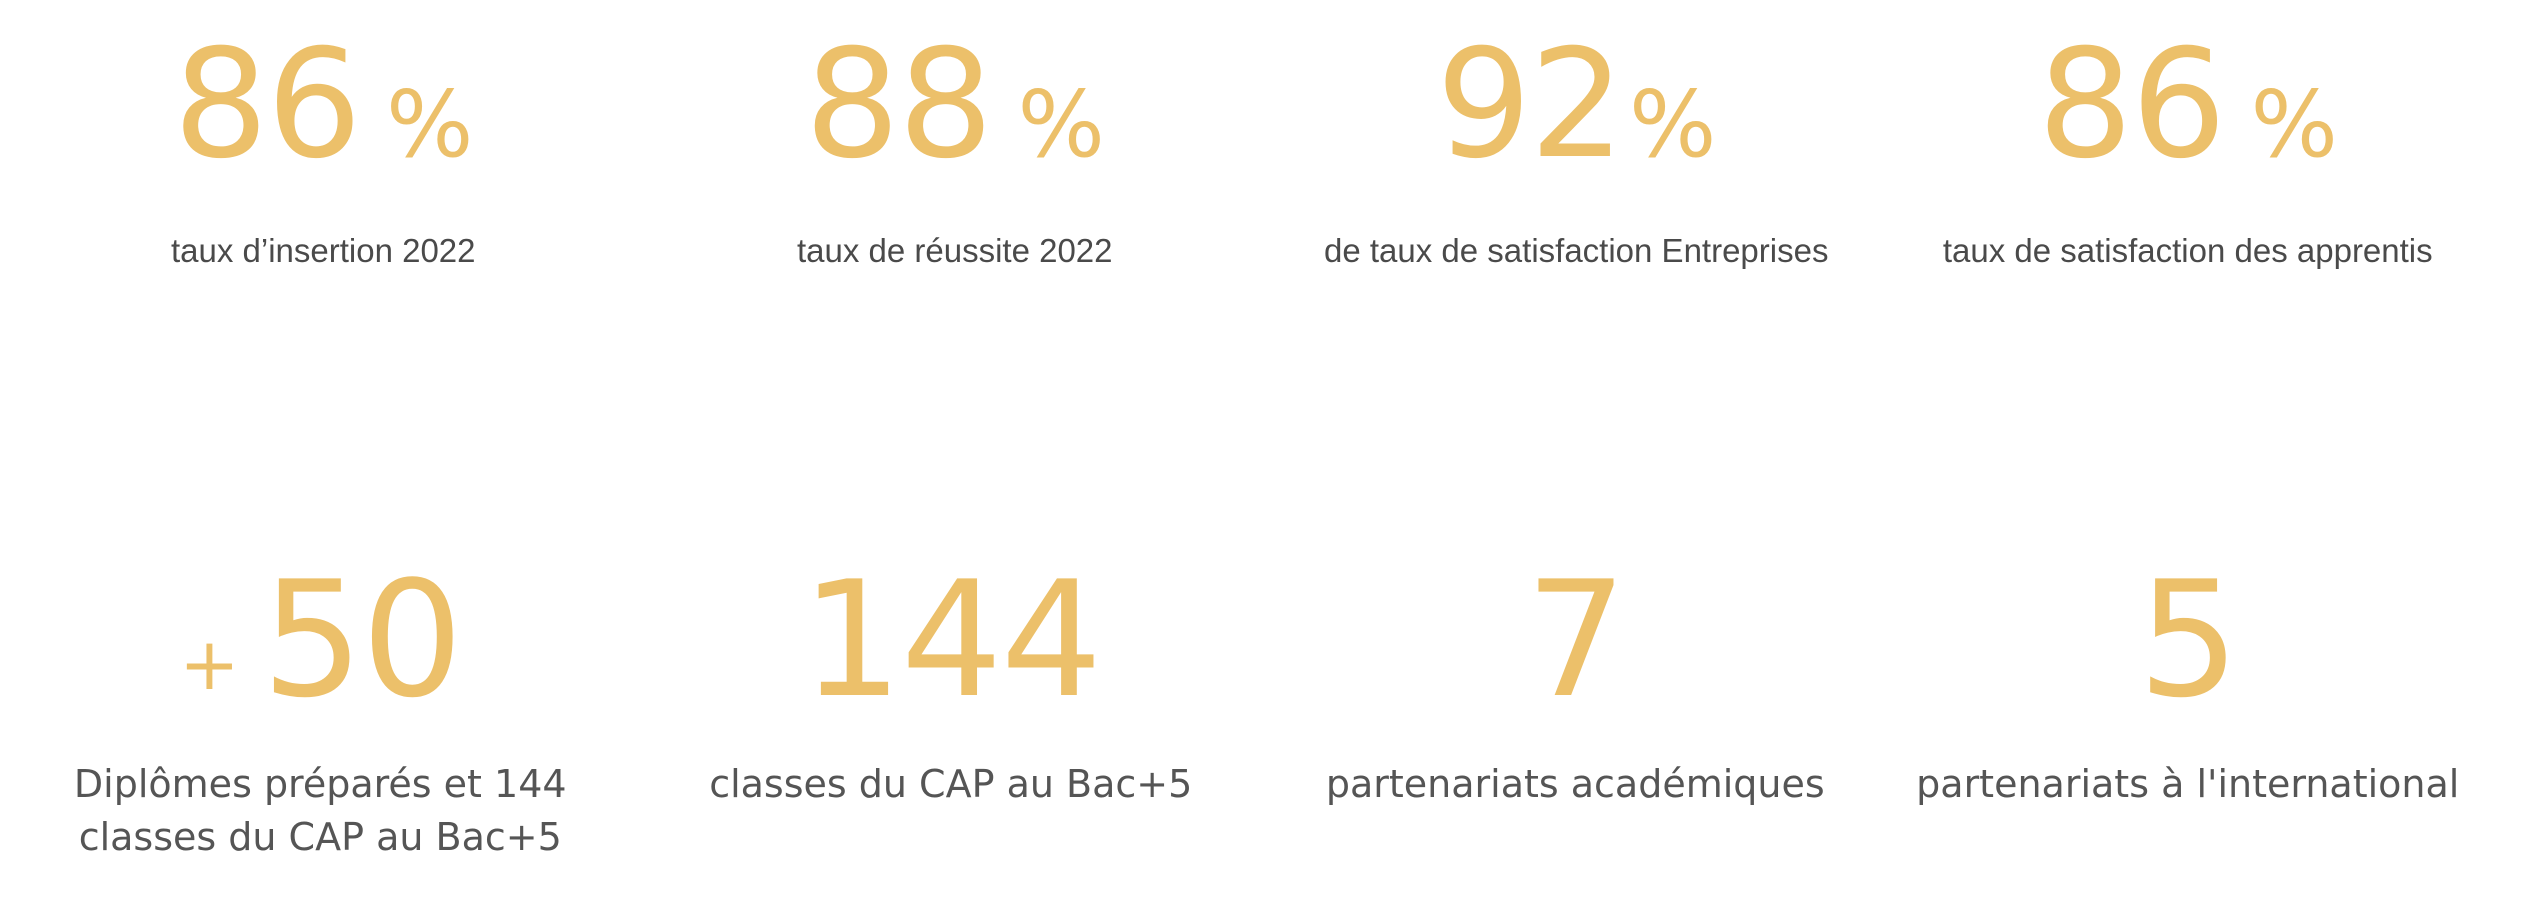 The width and height of the screenshot is (2546, 908). I want to click on stat-number: 5, so click(2188, 639).